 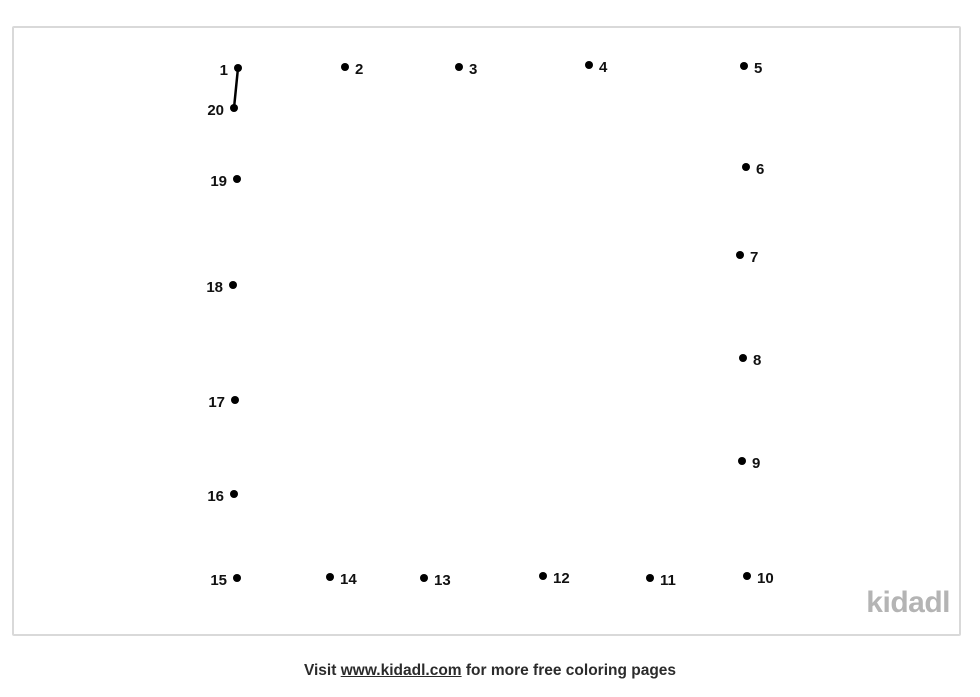 What do you see at coordinates (218, 181) in the screenshot?
I see `dot-number: 19` at bounding box center [218, 181].